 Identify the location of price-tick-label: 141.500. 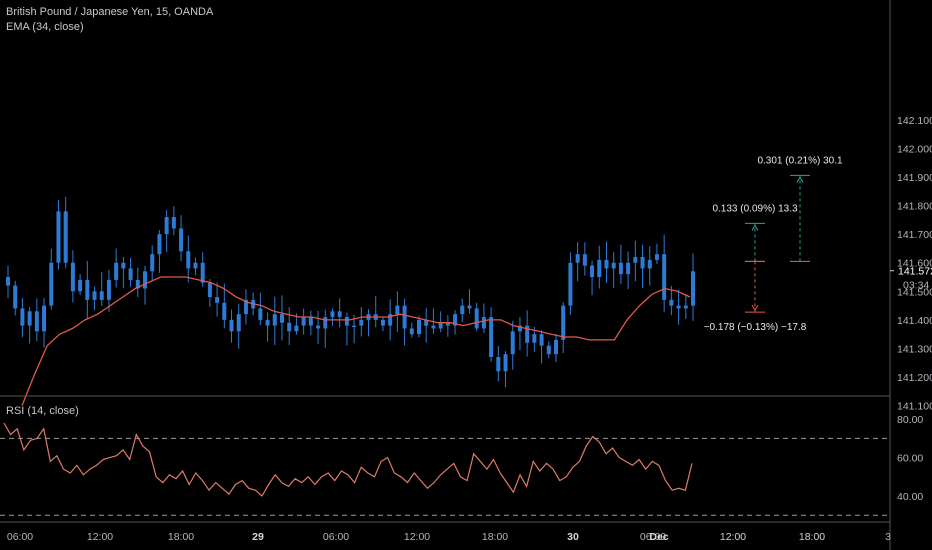
(914, 292).